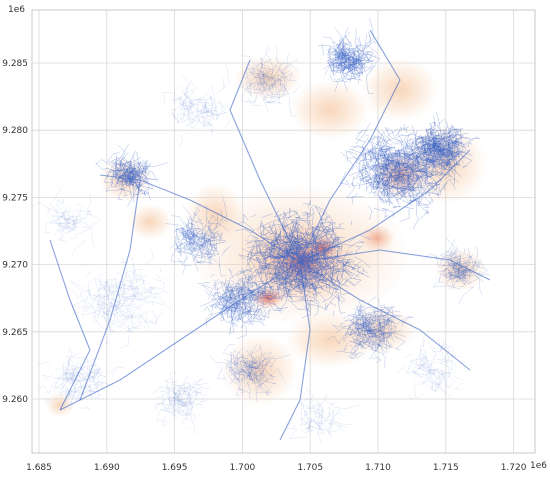 The width and height of the screenshot is (550, 490). What do you see at coordinates (446, 468) in the screenshot?
I see `x-tick-label: 1.715` at bounding box center [446, 468].